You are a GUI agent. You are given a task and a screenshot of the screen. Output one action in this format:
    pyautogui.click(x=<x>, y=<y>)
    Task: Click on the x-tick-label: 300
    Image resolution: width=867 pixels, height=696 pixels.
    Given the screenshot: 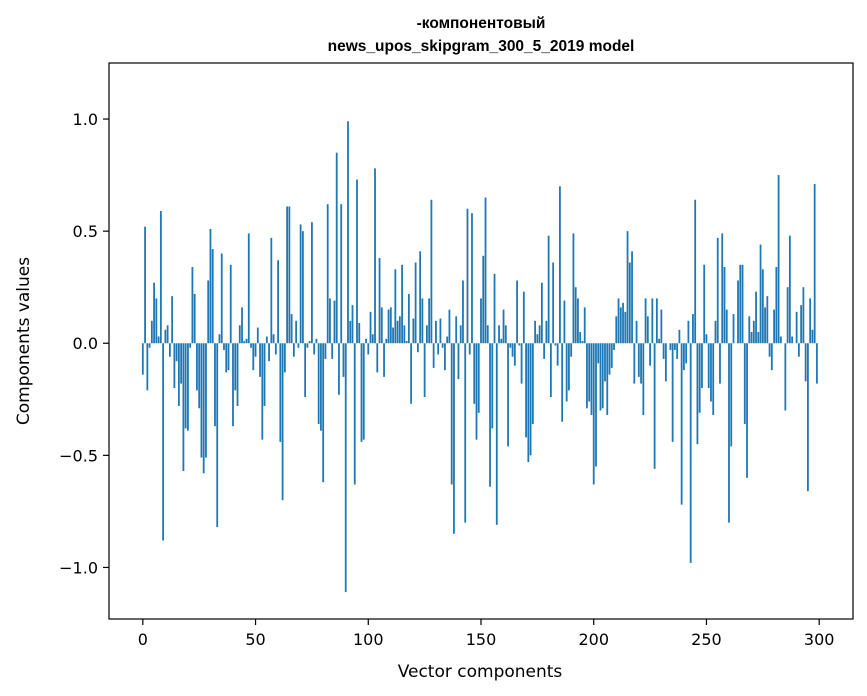 What is the action you would take?
    pyautogui.click(x=819, y=639)
    